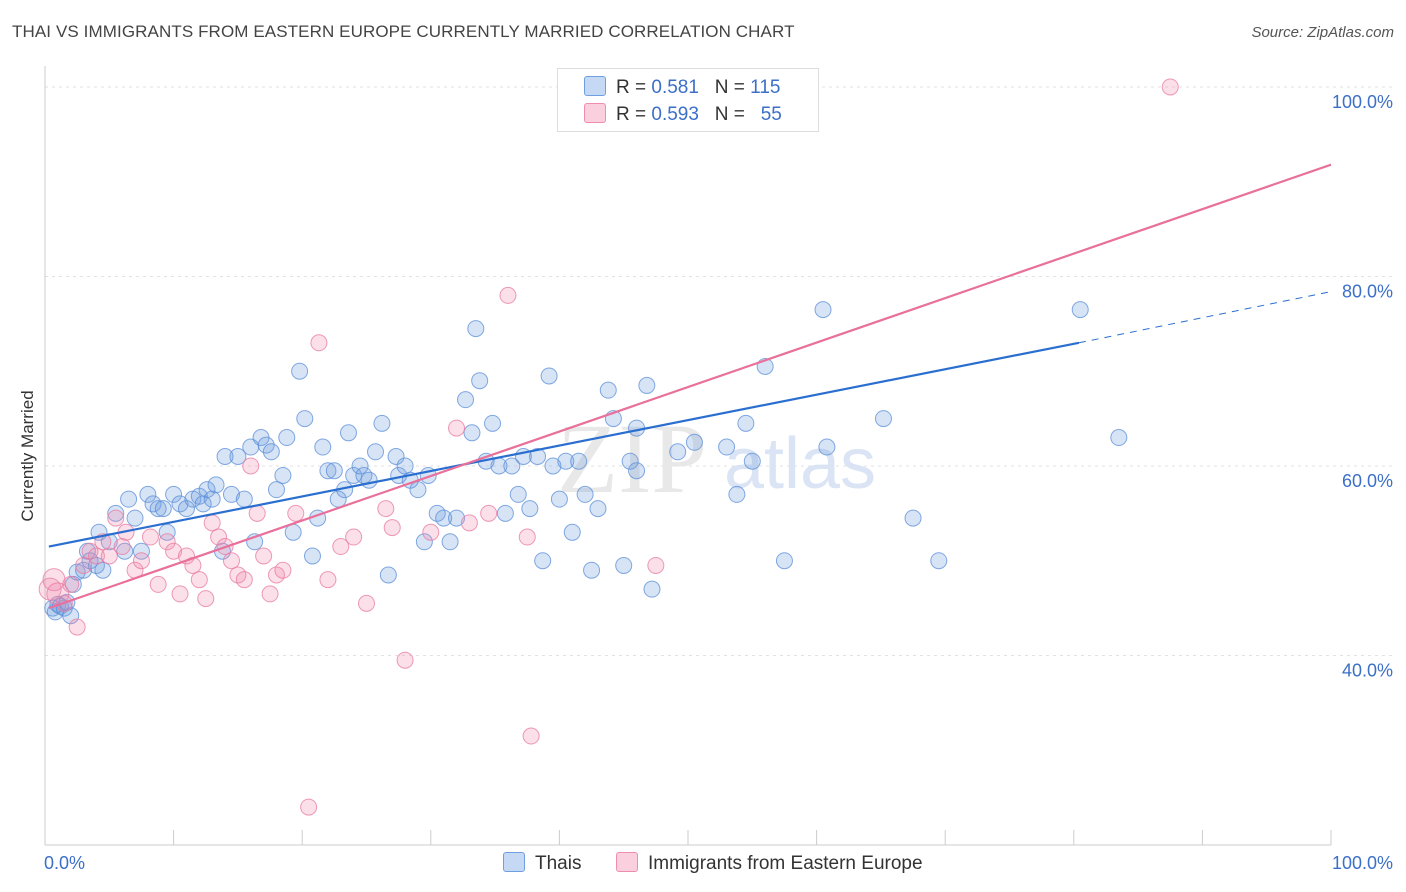 Image resolution: width=1406 pixels, height=892 pixels. I want to click on source-credit: Source: ZipAtlas.com, so click(1322, 32).